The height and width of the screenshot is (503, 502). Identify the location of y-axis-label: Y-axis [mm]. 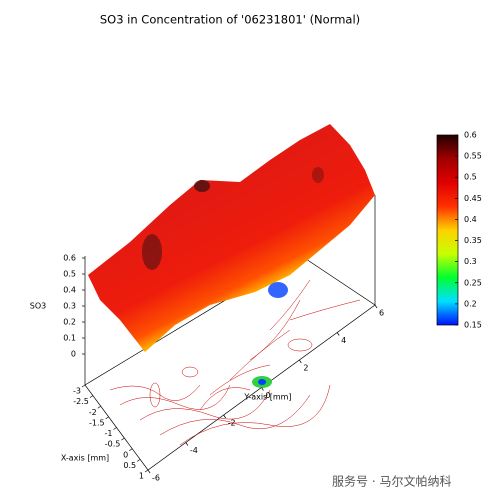
(267, 397).